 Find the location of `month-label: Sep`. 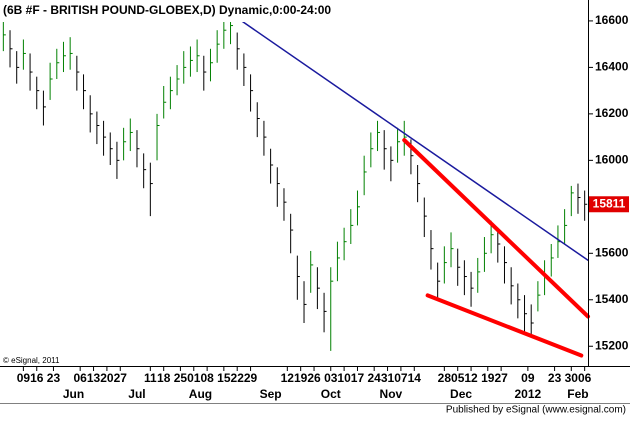

month-label: Sep is located at coordinates (271, 394).